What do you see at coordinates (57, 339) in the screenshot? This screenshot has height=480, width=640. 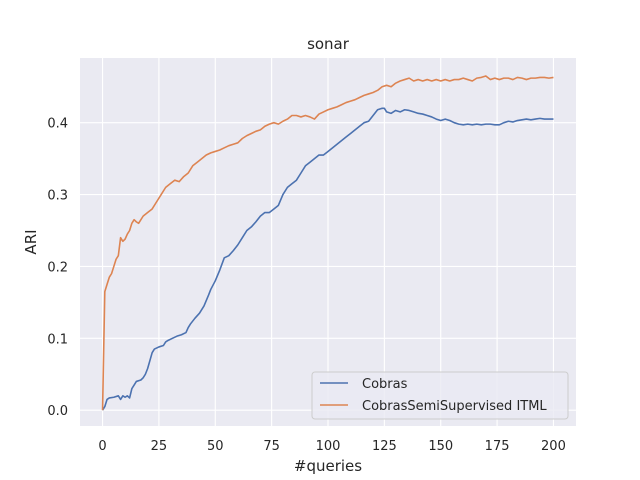 I see `y-tick-label: 0.1` at bounding box center [57, 339].